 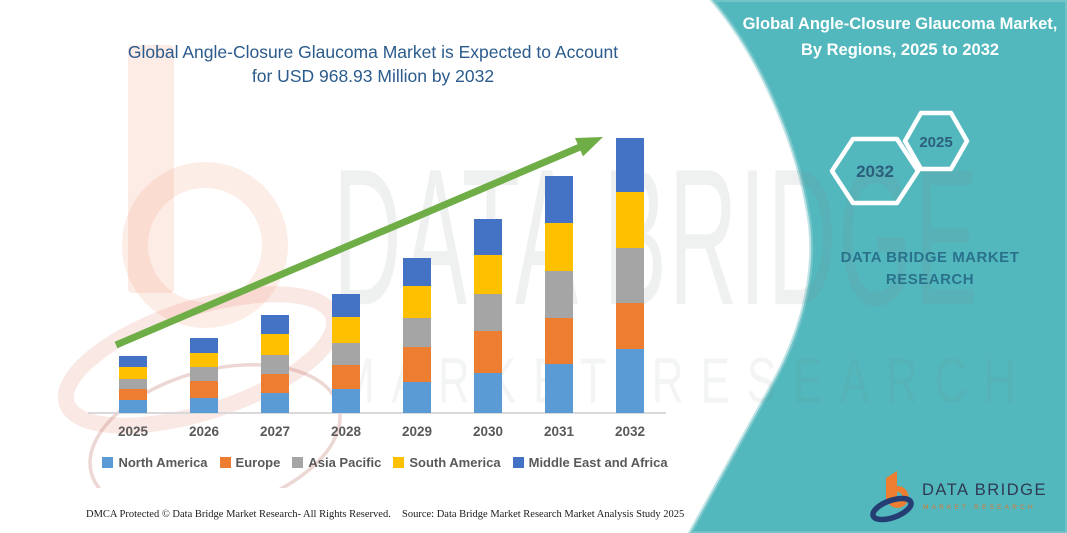 I want to click on legend-item-south-america: South America, so click(x=447, y=462).